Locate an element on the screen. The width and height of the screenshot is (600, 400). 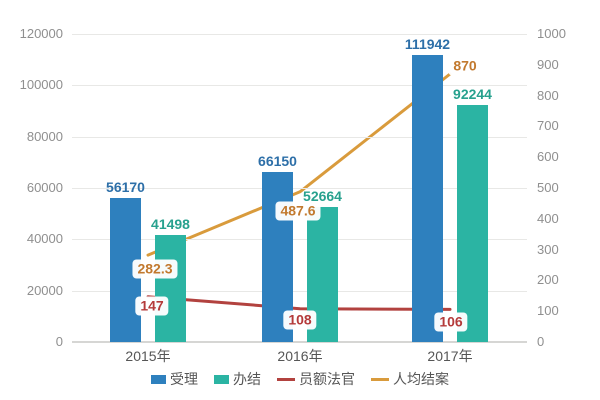
right-axis-tick: 800 is located at coordinates (548, 95).